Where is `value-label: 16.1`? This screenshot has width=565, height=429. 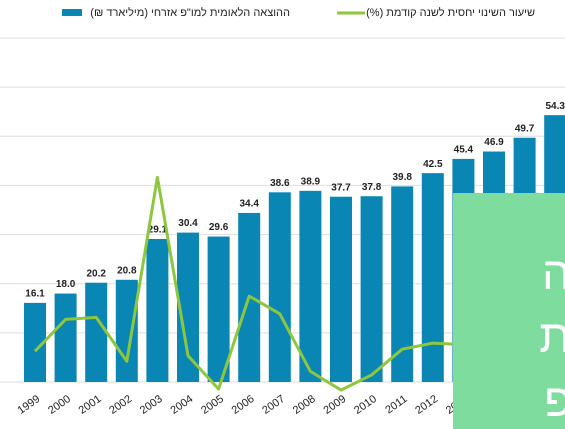 value-label: 16.1 is located at coordinates (35, 294).